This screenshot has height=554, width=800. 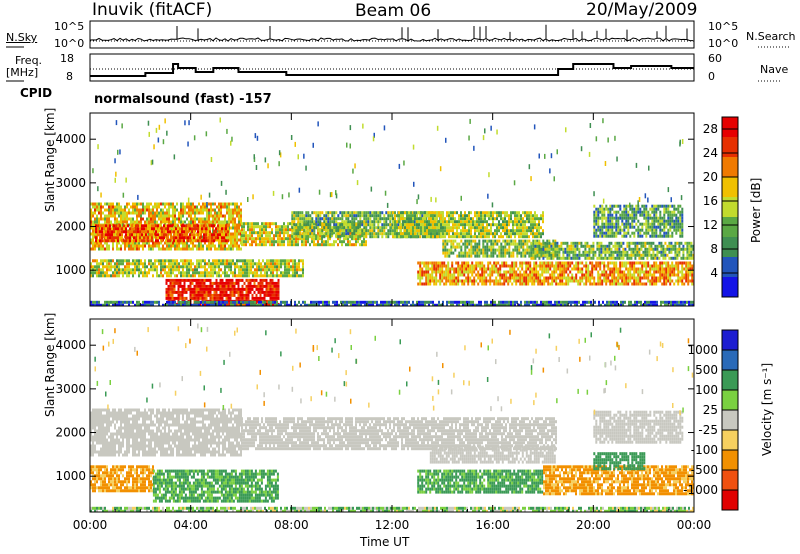 I want to click on nsky-tick-top: 10^5, so click(x=69, y=26).